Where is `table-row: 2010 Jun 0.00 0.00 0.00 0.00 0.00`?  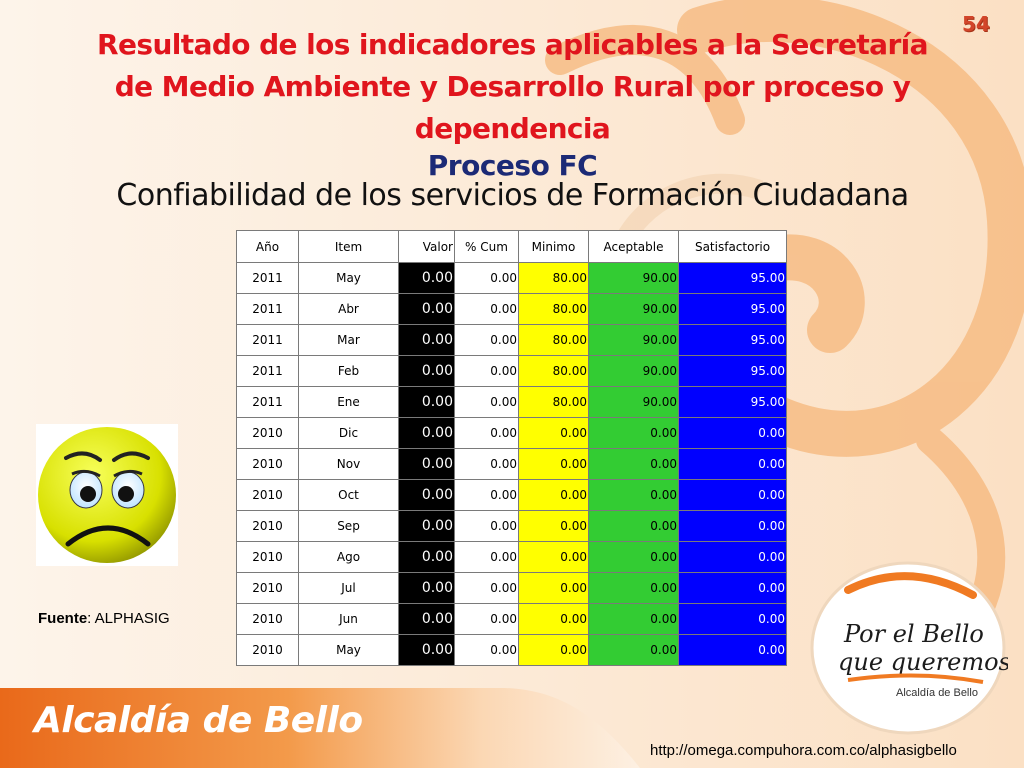 table-row: 2010 Jun 0.00 0.00 0.00 0.00 0.00 is located at coordinates (511, 619).